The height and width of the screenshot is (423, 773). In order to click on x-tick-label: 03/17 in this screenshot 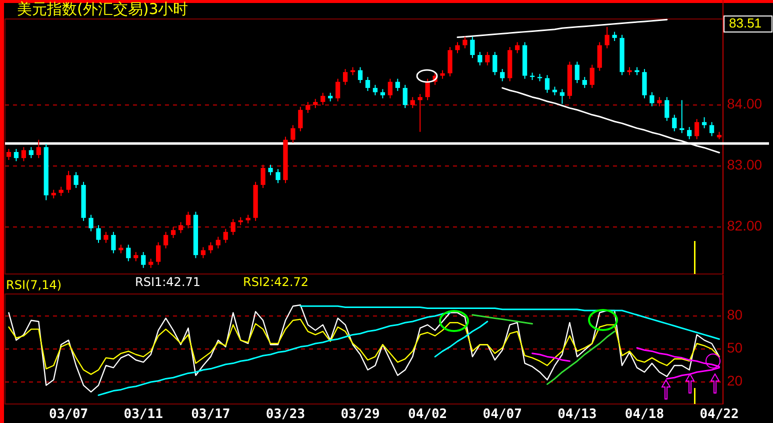, I will do `click(210, 414)`.